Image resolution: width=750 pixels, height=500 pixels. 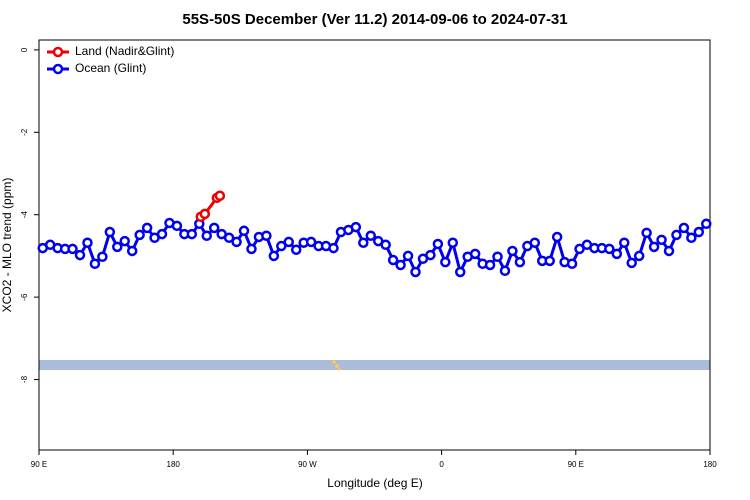 What do you see at coordinates (307, 464) in the screenshot?
I see `x-tick-label: 90 W` at bounding box center [307, 464].